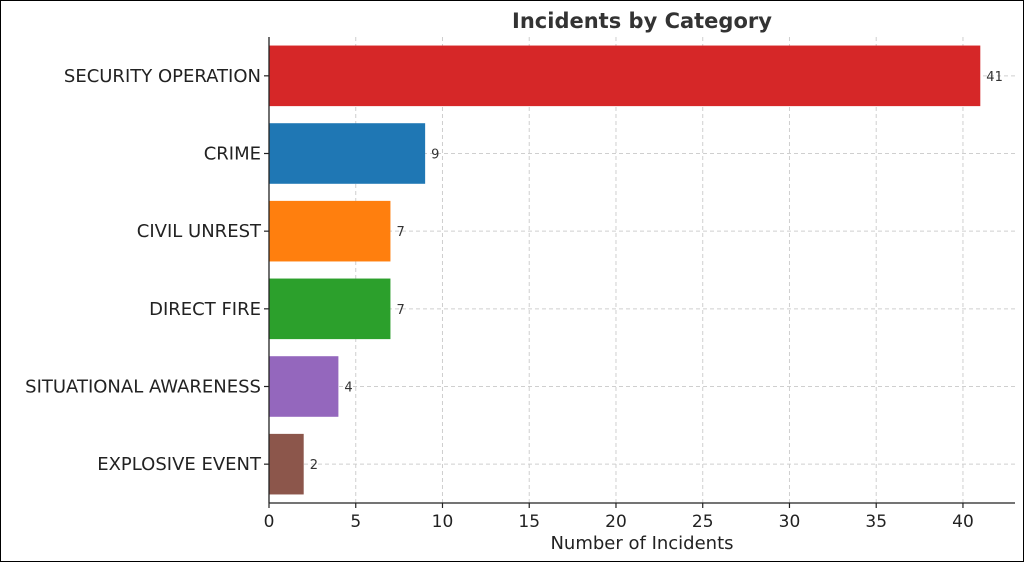  I want to click on category-label: CRIME, so click(232, 154).